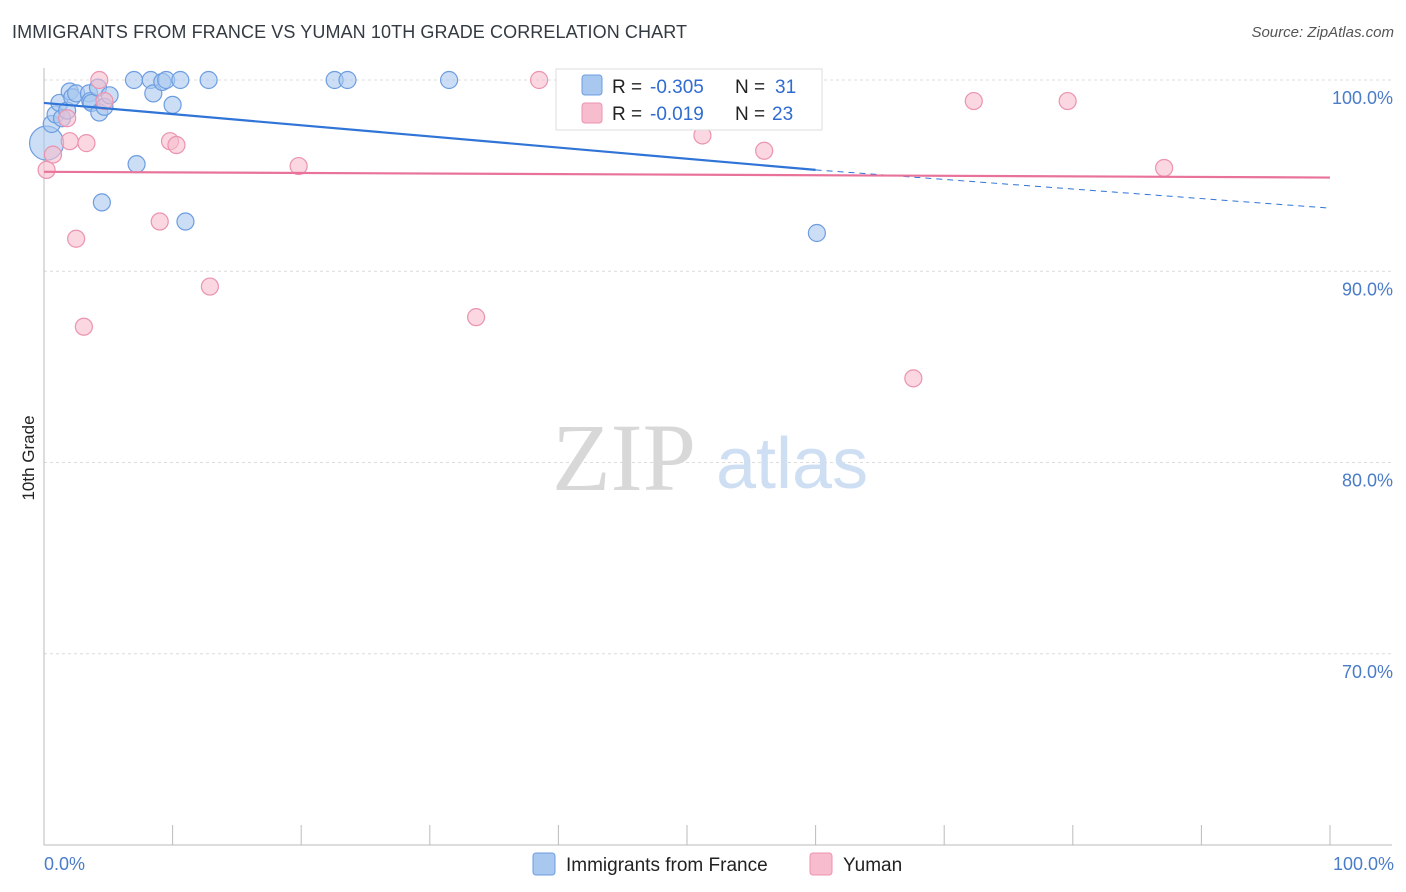 Image resolution: width=1406 pixels, height=892 pixels. I want to click on trend-lines, so click(687, 155).